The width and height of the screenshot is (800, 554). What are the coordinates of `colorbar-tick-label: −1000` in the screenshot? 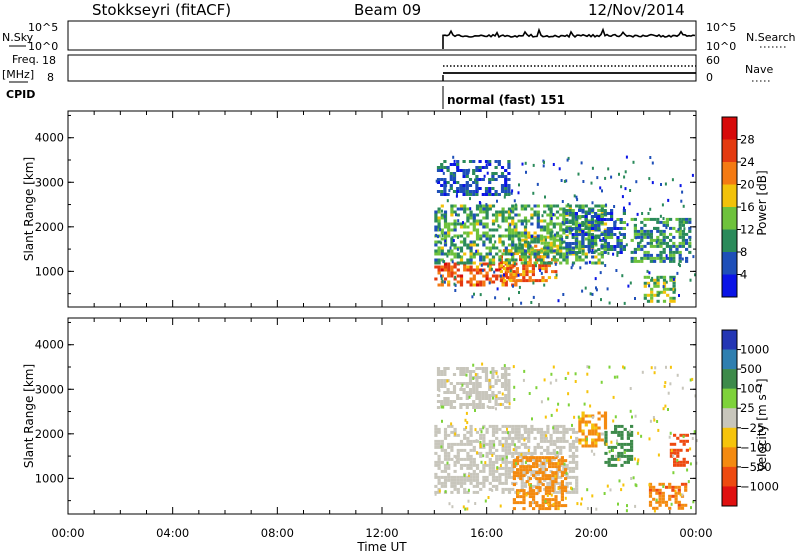 It's located at (759, 486).